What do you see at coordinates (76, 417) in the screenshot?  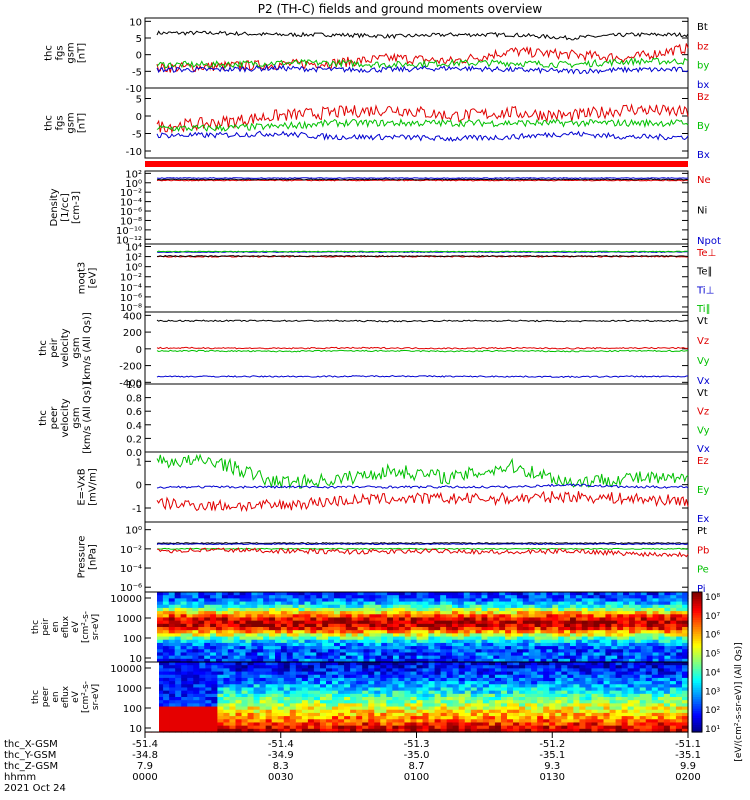 I see `y-axis-label: gsm` at bounding box center [76, 417].